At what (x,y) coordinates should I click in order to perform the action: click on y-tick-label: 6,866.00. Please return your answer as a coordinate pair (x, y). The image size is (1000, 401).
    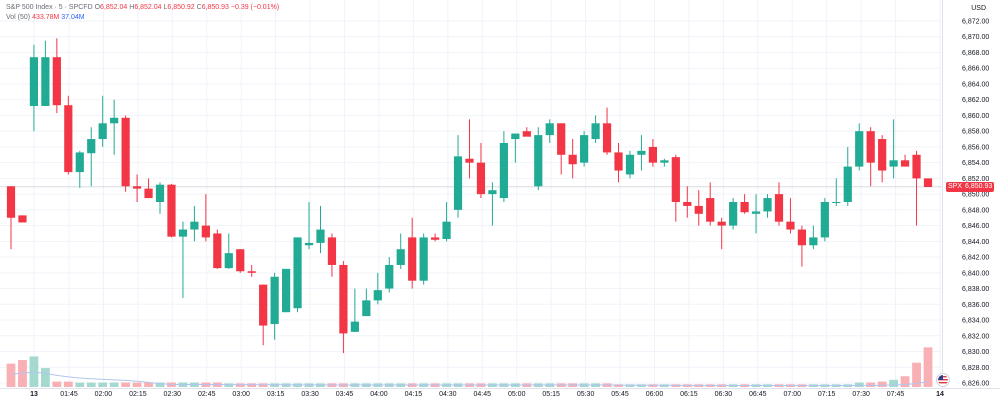
    Looking at the image, I should click on (975, 69).